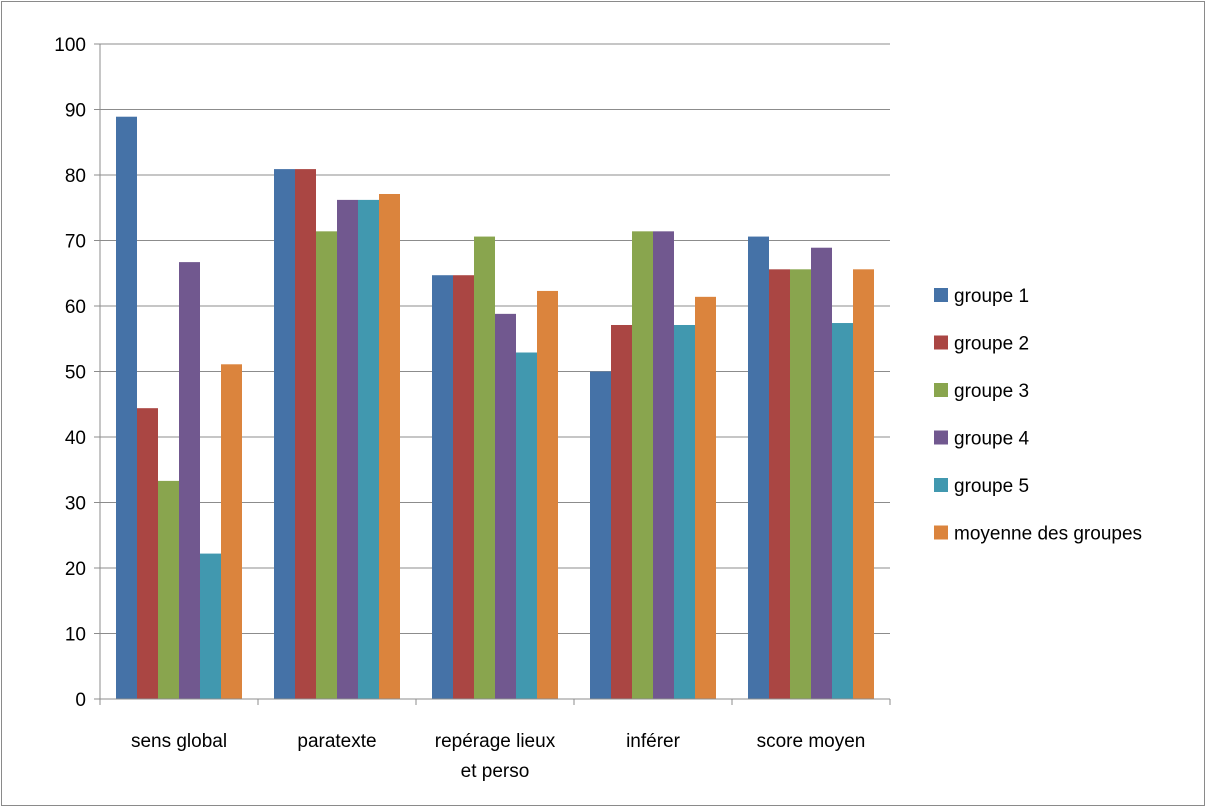  I want to click on x-tick-label: score moyen, so click(811, 741).